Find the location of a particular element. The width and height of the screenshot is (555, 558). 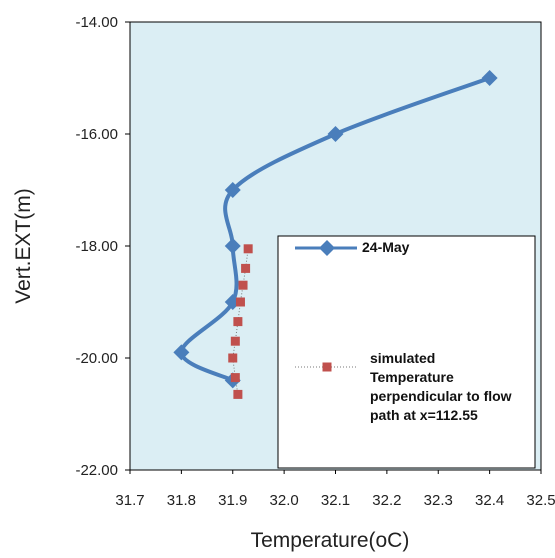

y-axis-title: Vert.EXT(m) is located at coordinates (23, 246).